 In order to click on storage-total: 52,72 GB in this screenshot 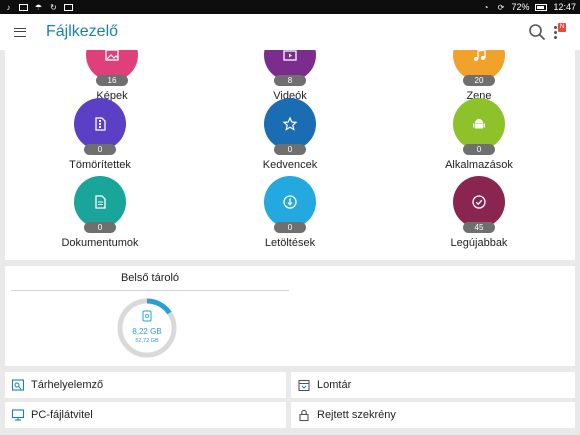, I will do `click(147, 341)`.